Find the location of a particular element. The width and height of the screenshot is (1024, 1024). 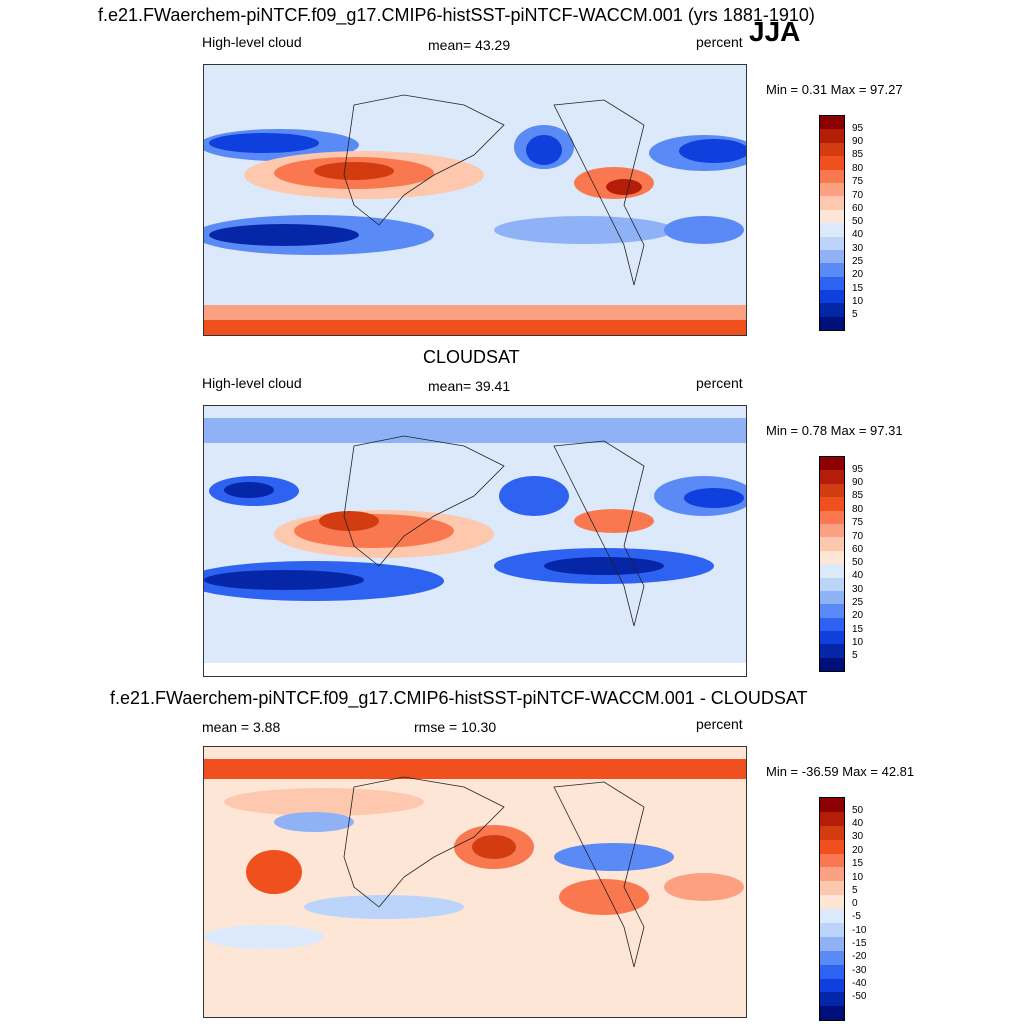

panel2-tick: 60 is located at coordinates (858, 549).